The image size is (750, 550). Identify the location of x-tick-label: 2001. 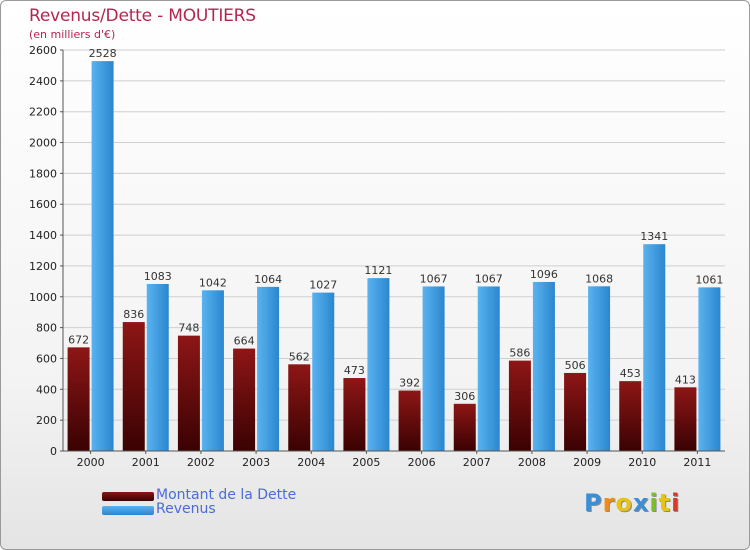
(146, 462).